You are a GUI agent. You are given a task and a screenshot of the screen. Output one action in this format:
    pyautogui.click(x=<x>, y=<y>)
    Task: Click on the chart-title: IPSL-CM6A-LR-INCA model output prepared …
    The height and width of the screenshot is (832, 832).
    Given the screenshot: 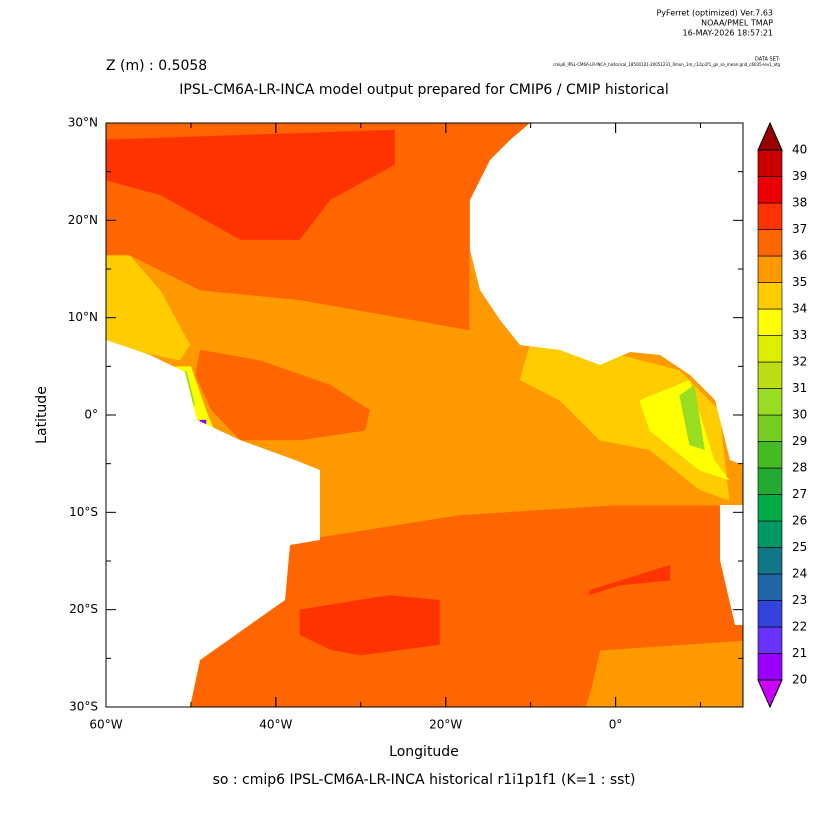 What is the action you would take?
    pyautogui.click(x=424, y=90)
    